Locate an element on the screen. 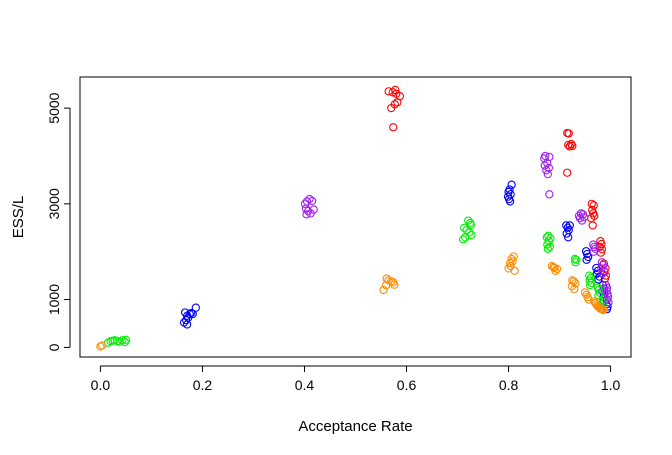 This screenshot has height=455, width=672. y-tick-label: 3000 is located at coordinates (54, 203).